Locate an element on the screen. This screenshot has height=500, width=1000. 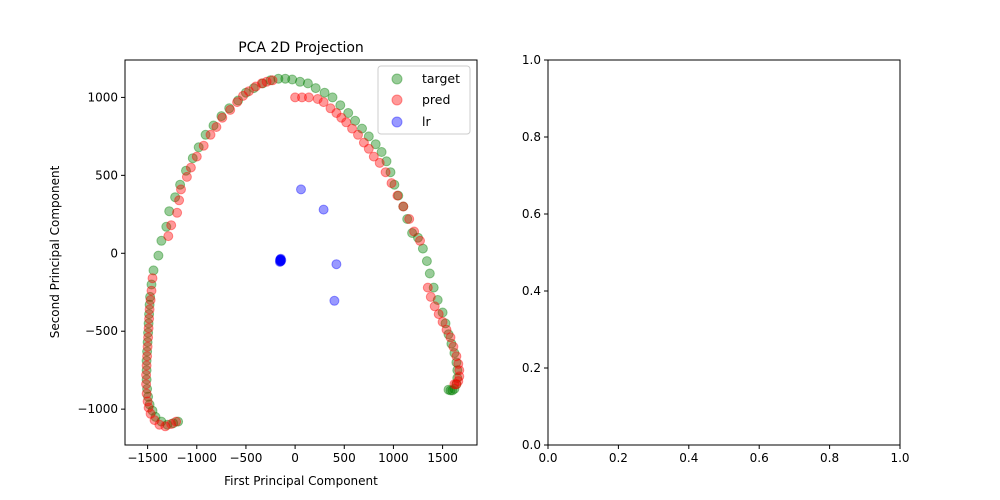
x-tick-label: 0.8 is located at coordinates (829, 458).